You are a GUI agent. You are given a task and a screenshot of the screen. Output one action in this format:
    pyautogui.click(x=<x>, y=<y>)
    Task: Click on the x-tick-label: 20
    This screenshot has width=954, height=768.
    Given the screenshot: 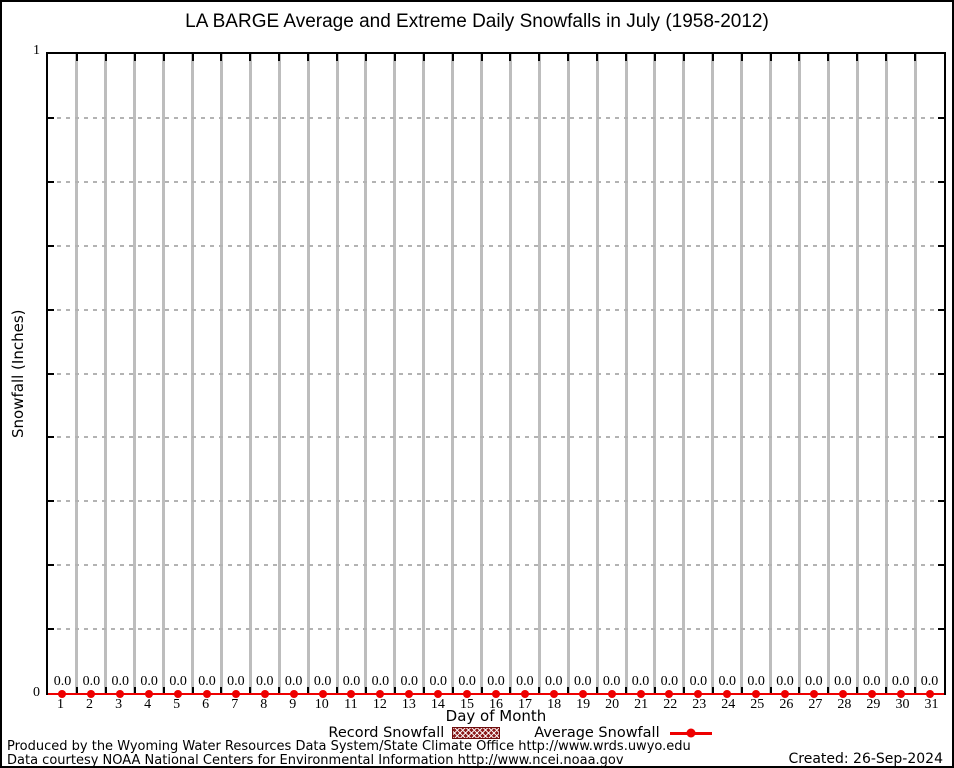 What is the action you would take?
    pyautogui.click(x=612, y=704)
    